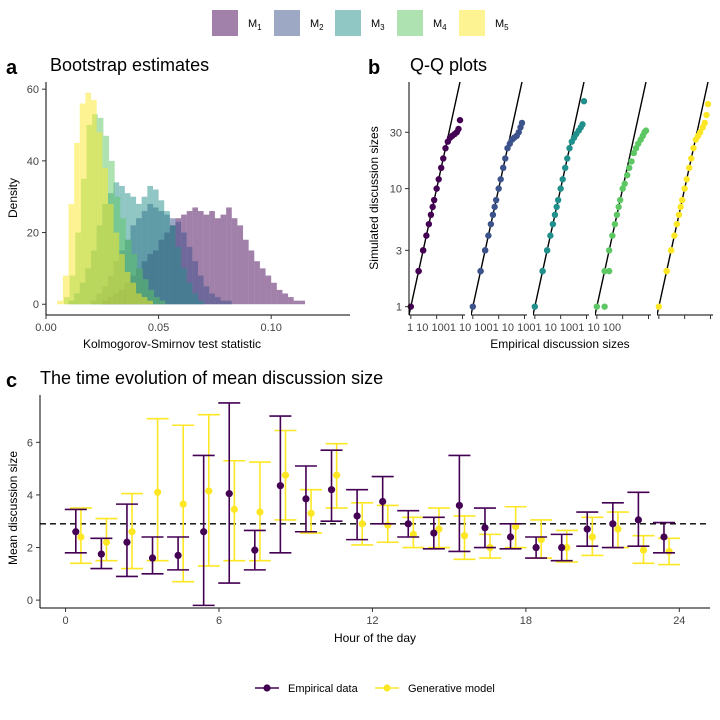  Describe the element at coordinates (317, 25) in the screenshot. I see `legend-label-m2: M2` at that location.